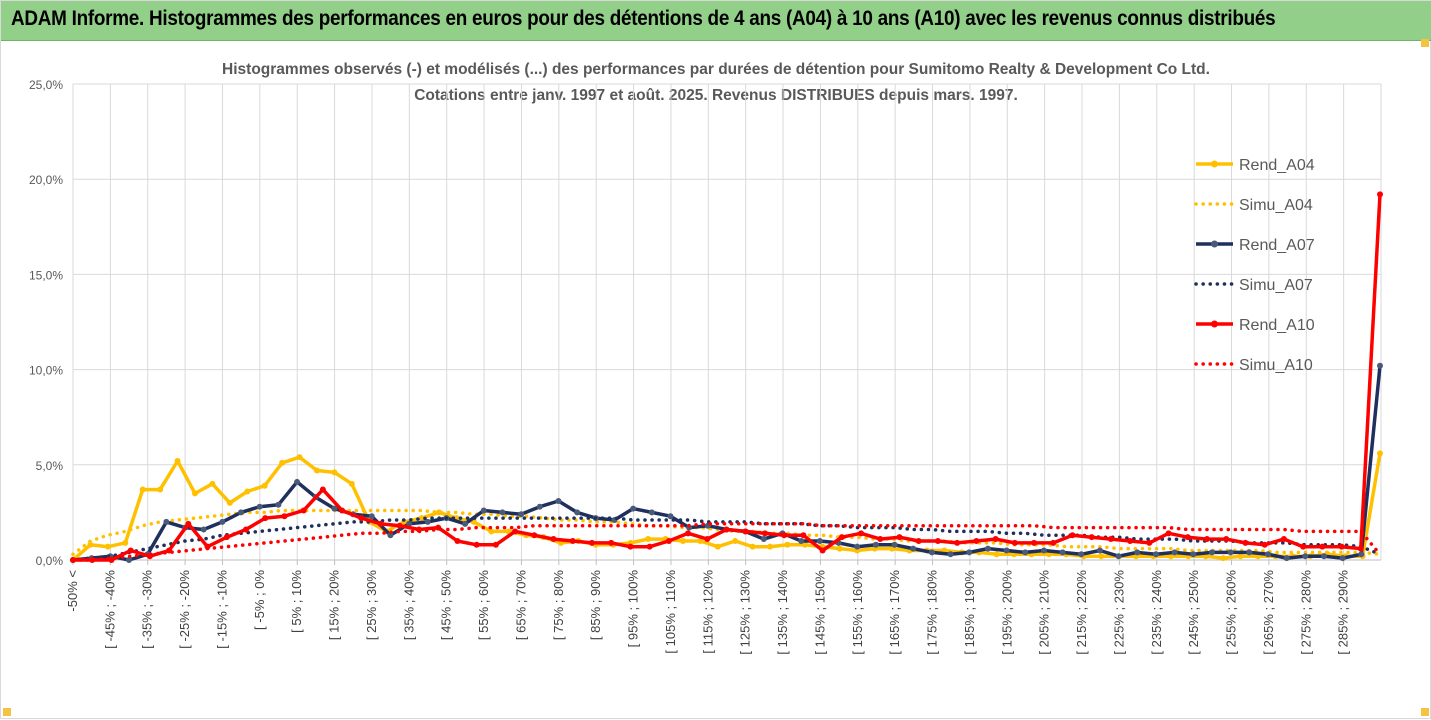 The height and width of the screenshot is (720, 1431). I want to click on x-tick-label: [ 115% ; 120%, so click(707, 612).